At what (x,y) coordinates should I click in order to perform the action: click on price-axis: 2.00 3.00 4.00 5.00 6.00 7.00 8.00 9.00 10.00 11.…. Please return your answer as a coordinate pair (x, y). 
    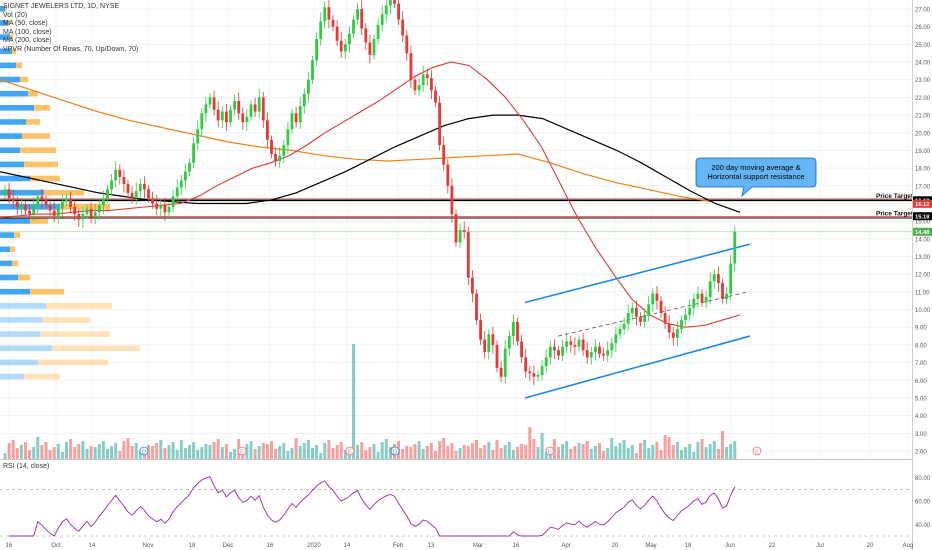
    Looking at the image, I should click on (923, 232).